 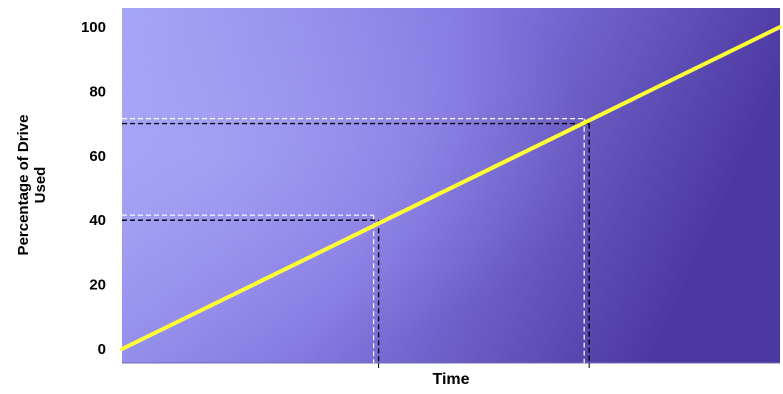 I want to click on y-tick-label-3: 60, so click(x=97, y=156).